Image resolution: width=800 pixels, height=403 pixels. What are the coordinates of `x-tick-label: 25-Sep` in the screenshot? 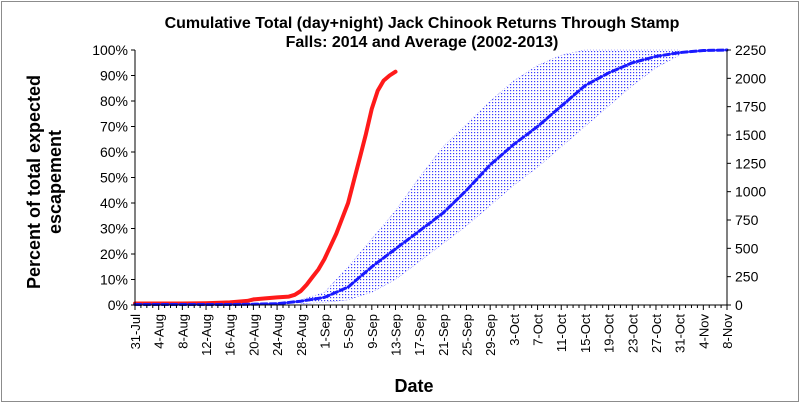 It's located at (467, 335).